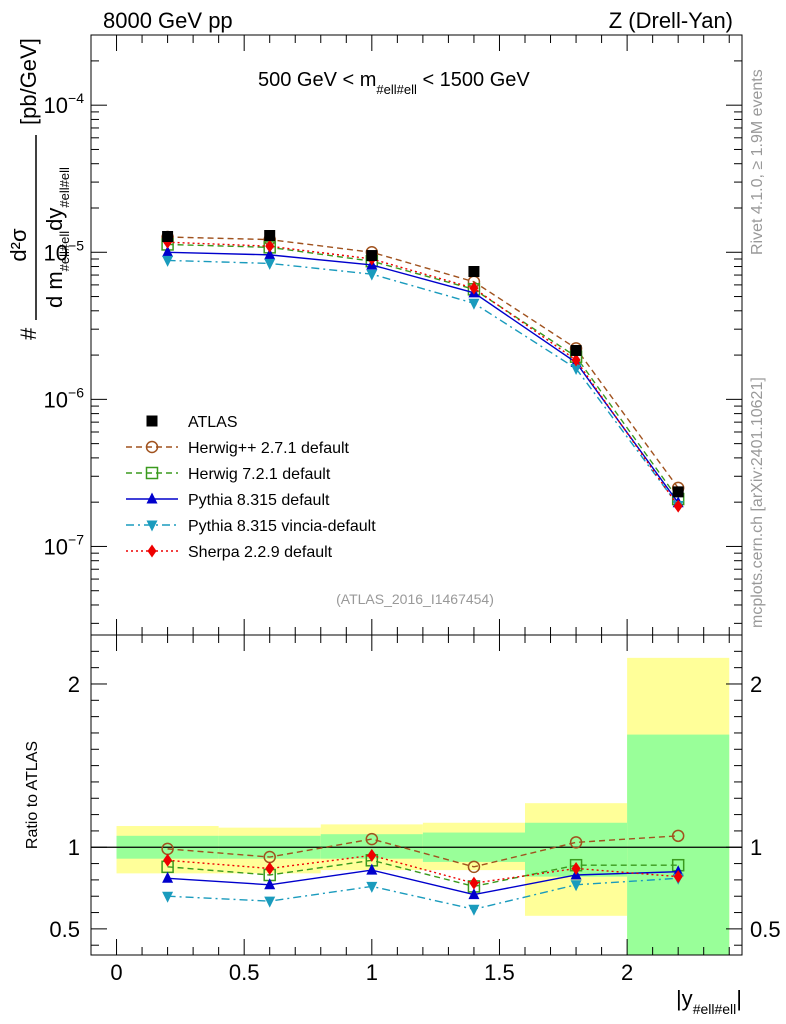 The image size is (786, 1024). I want to click on xlabel-post: |, so click(739, 998).